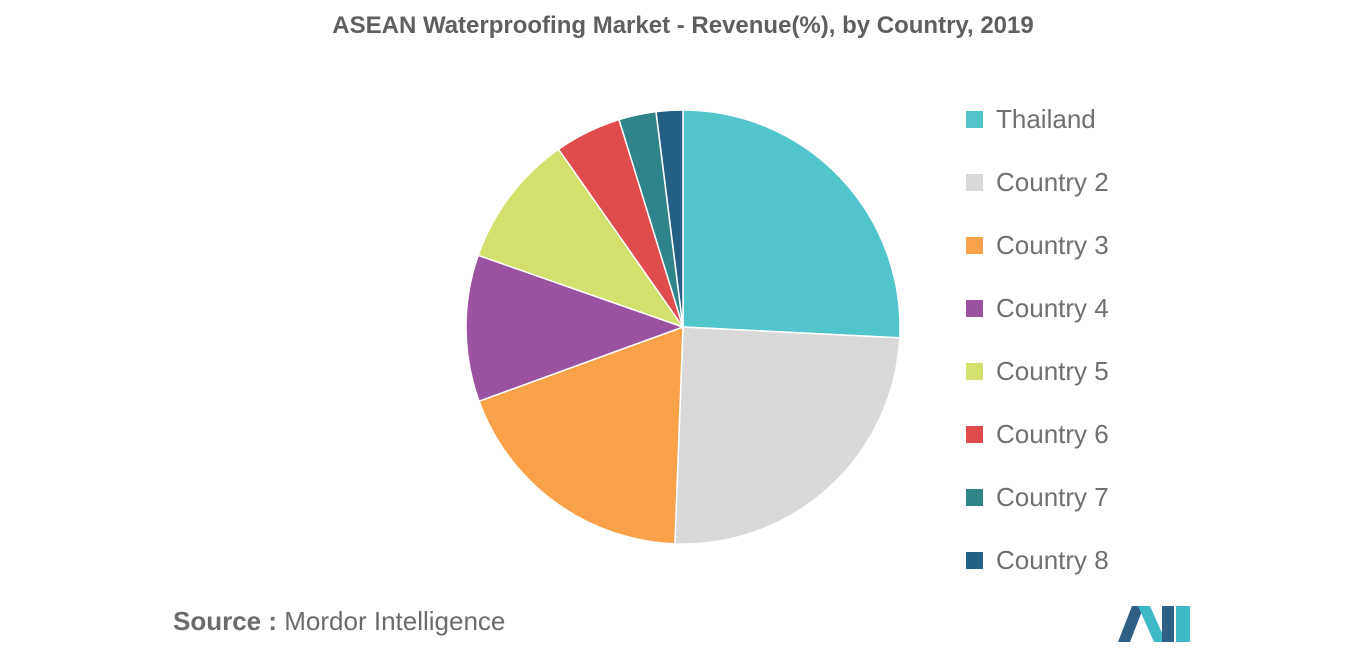 This screenshot has height=655, width=1366. Describe the element at coordinates (225, 621) in the screenshot. I see `source-label: Source :` at that location.